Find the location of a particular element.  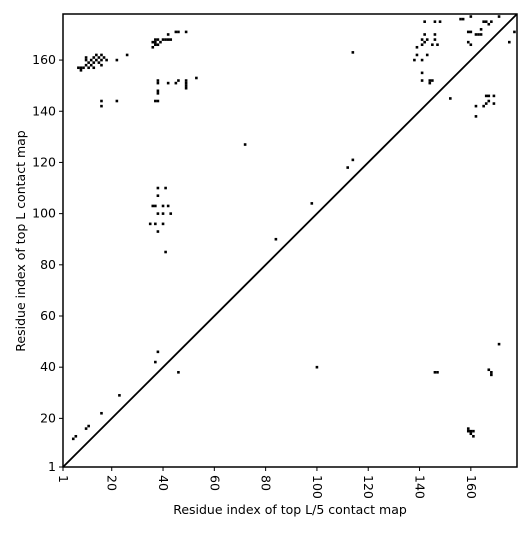

y-tick-label: 100 is located at coordinates (44, 213).